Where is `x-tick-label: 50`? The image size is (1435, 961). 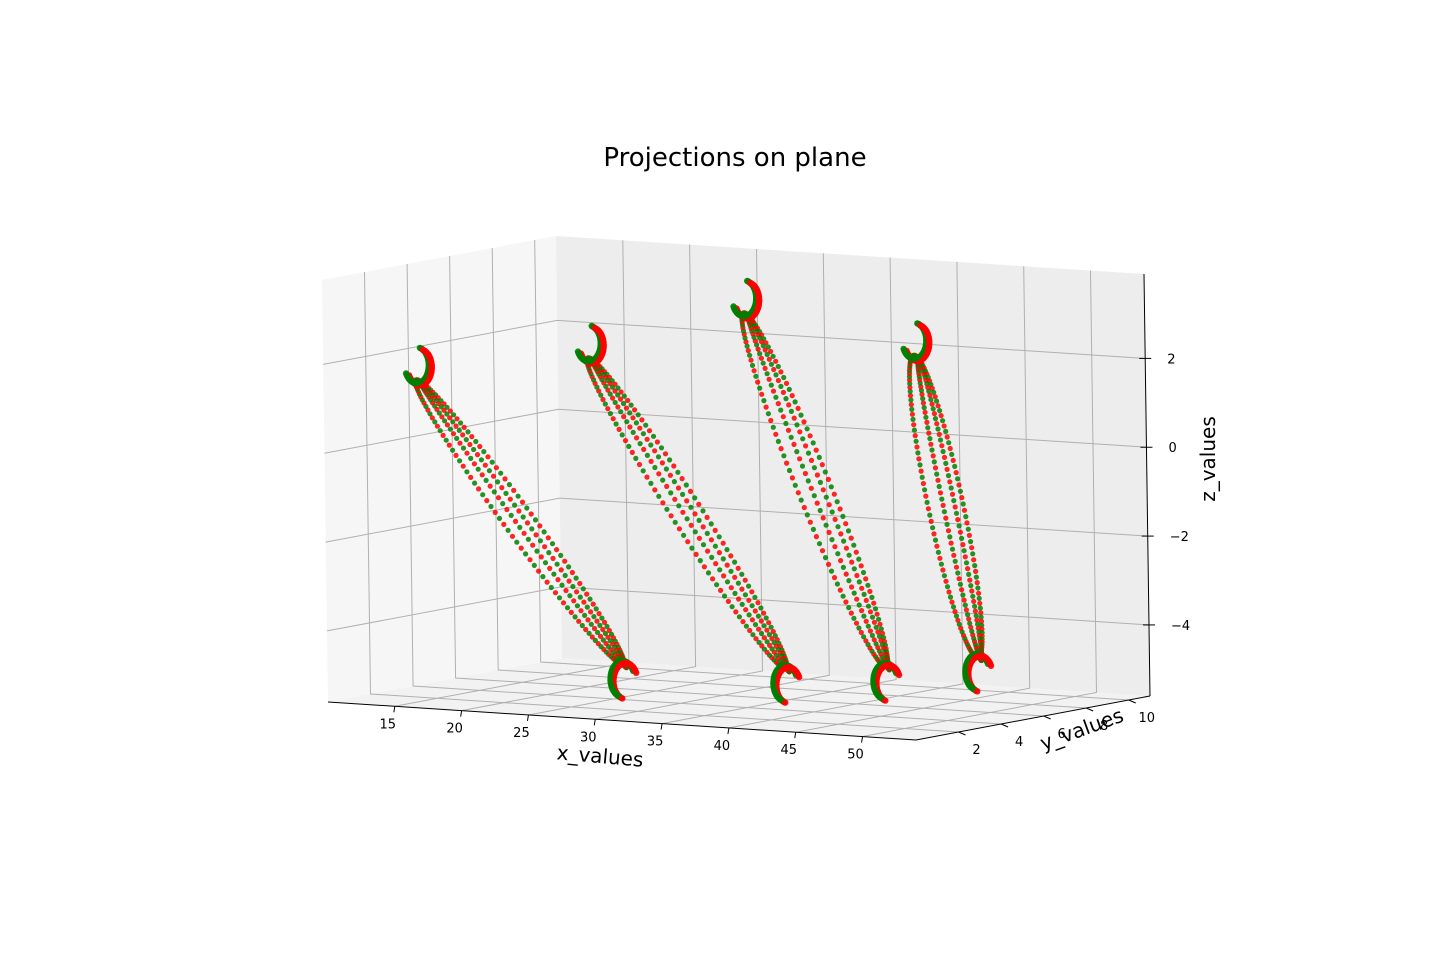 x-tick-label: 50 is located at coordinates (855, 755).